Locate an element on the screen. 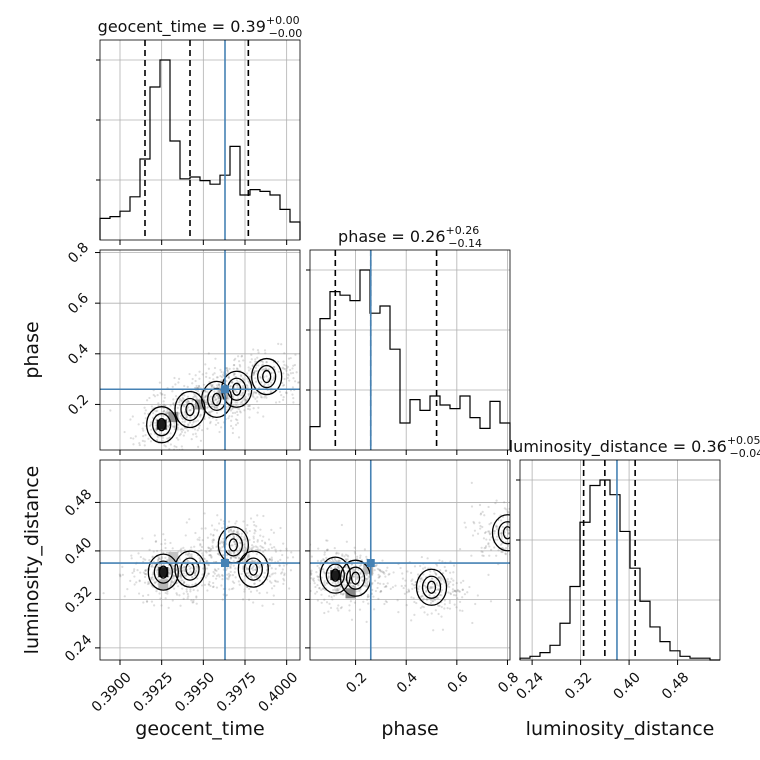 This screenshot has width=760, height=760. x-tick-label-phase: 0.4 is located at coordinates (407, 682).